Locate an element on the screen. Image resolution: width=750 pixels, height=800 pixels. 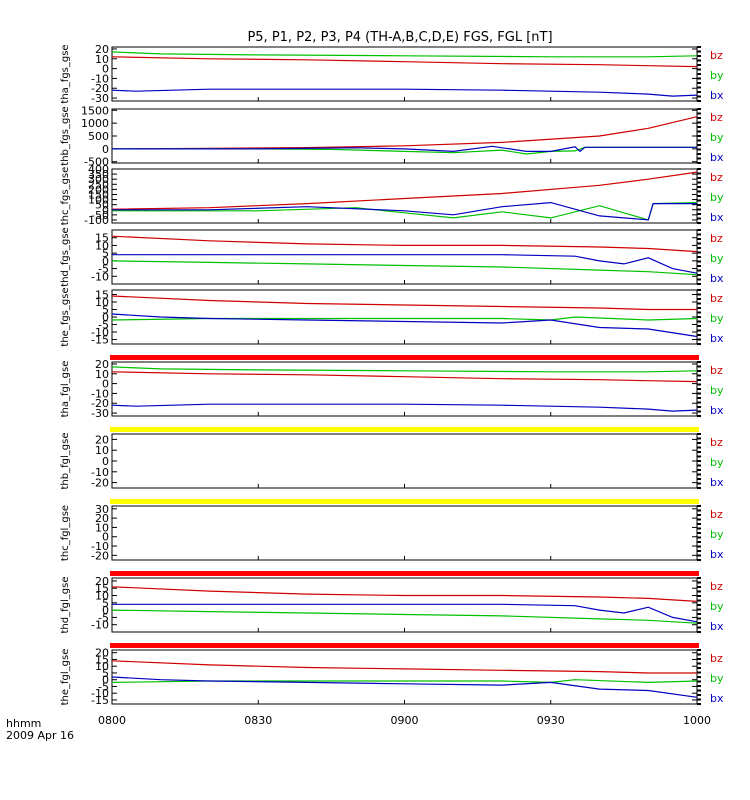
y-tick-label: 400 is located at coordinates (98, 169).